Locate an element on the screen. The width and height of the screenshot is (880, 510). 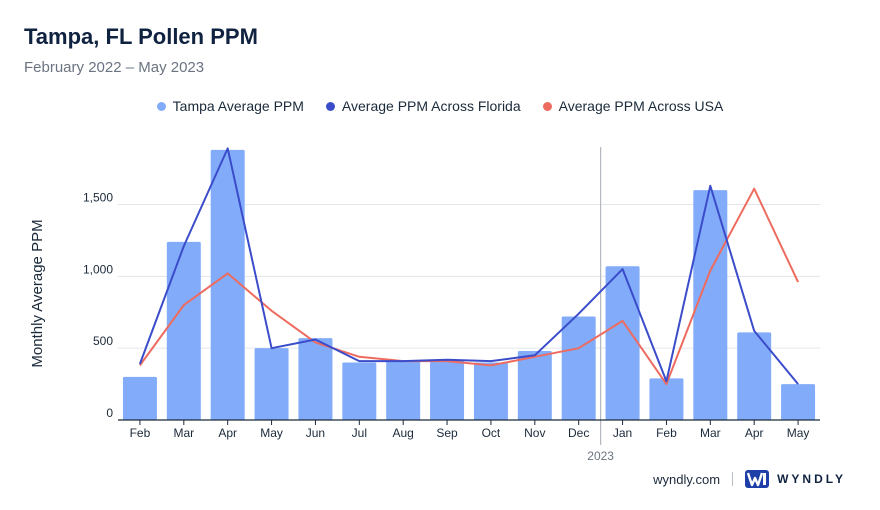
brand-logo: WYNDLY is located at coordinates (795, 479).